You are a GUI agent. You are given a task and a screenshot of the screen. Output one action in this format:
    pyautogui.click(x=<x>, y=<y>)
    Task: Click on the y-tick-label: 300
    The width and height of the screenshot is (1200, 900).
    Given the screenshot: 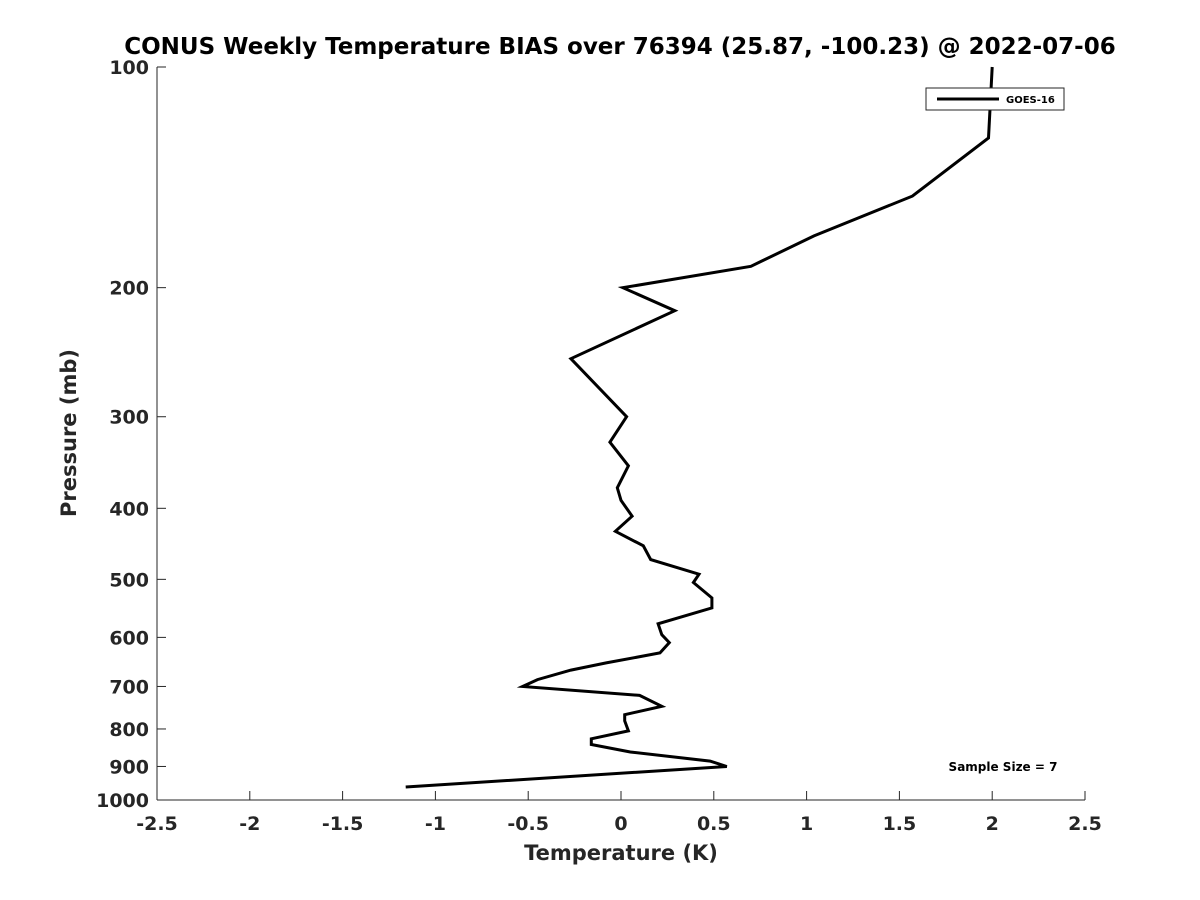 What is the action you would take?
    pyautogui.click(x=129, y=418)
    